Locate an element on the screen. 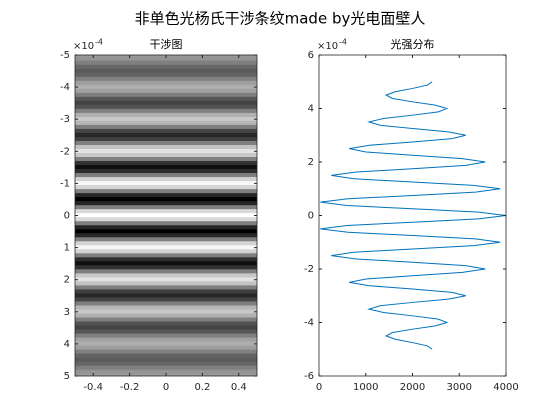 The height and width of the screenshot is (420, 560). y-tick-label: -4 is located at coordinates (309, 323).